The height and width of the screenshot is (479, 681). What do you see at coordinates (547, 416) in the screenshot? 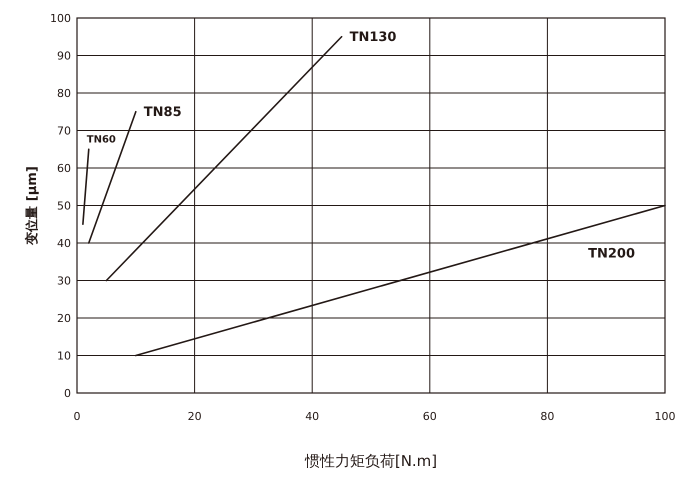
I see `x-tick-label: 80` at bounding box center [547, 416].